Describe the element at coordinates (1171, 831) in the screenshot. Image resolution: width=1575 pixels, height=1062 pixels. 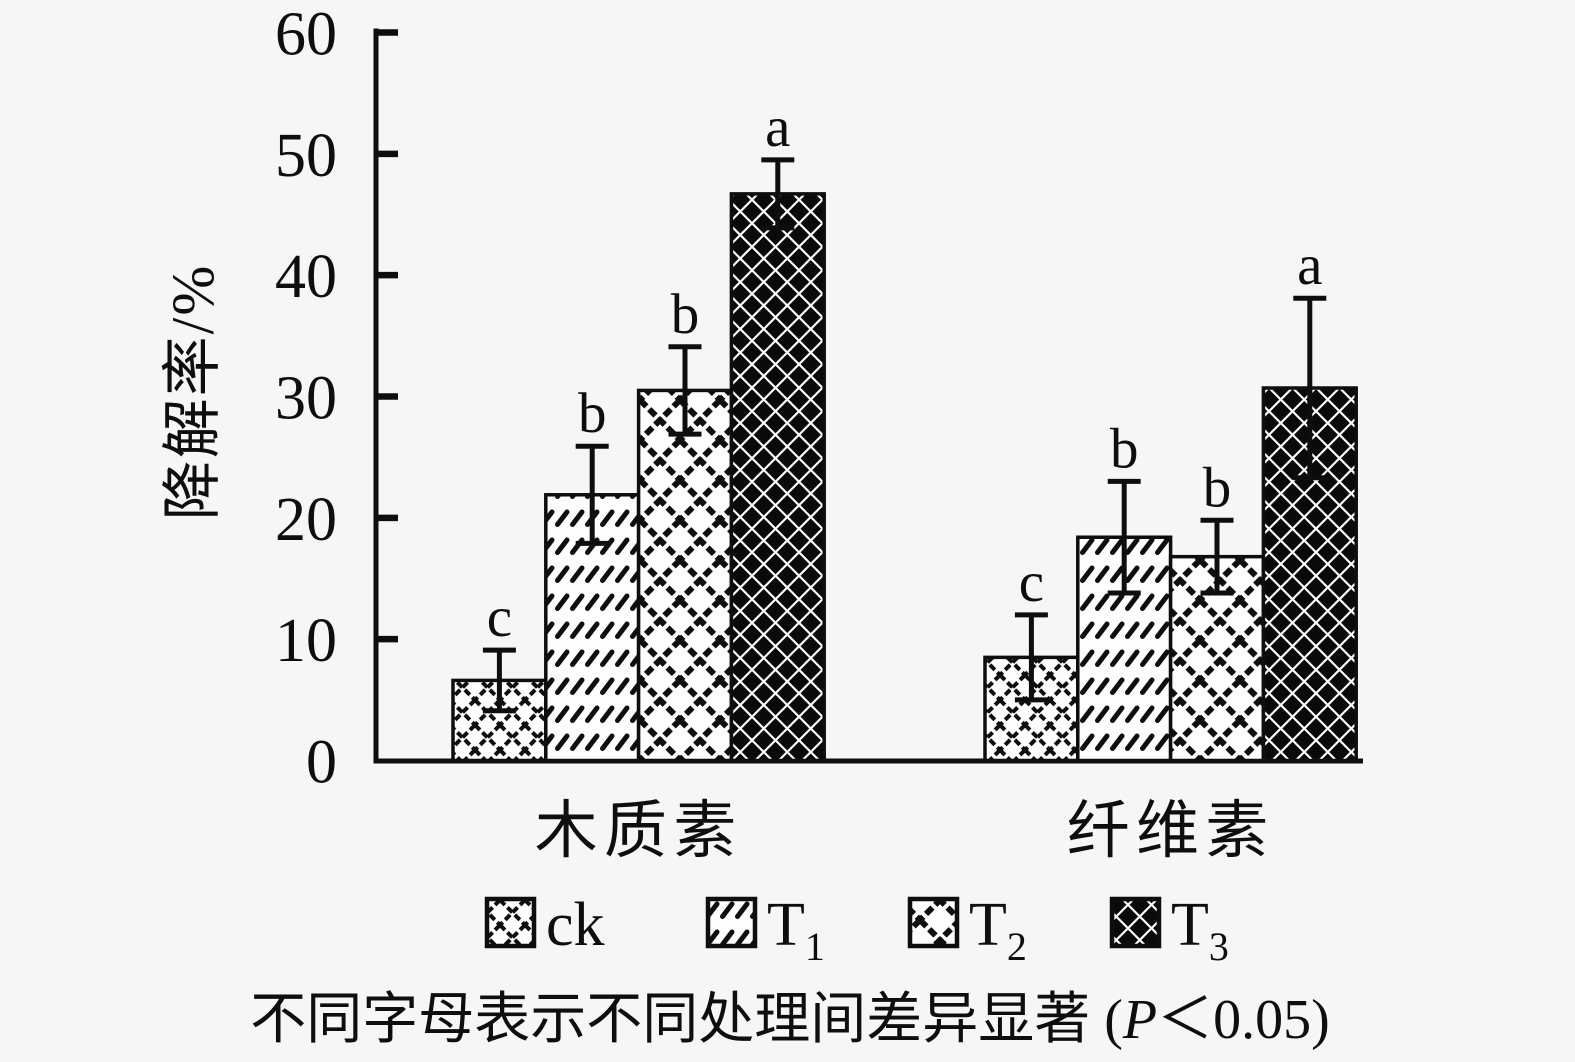
I see `category-label: 纤维素` at that location.